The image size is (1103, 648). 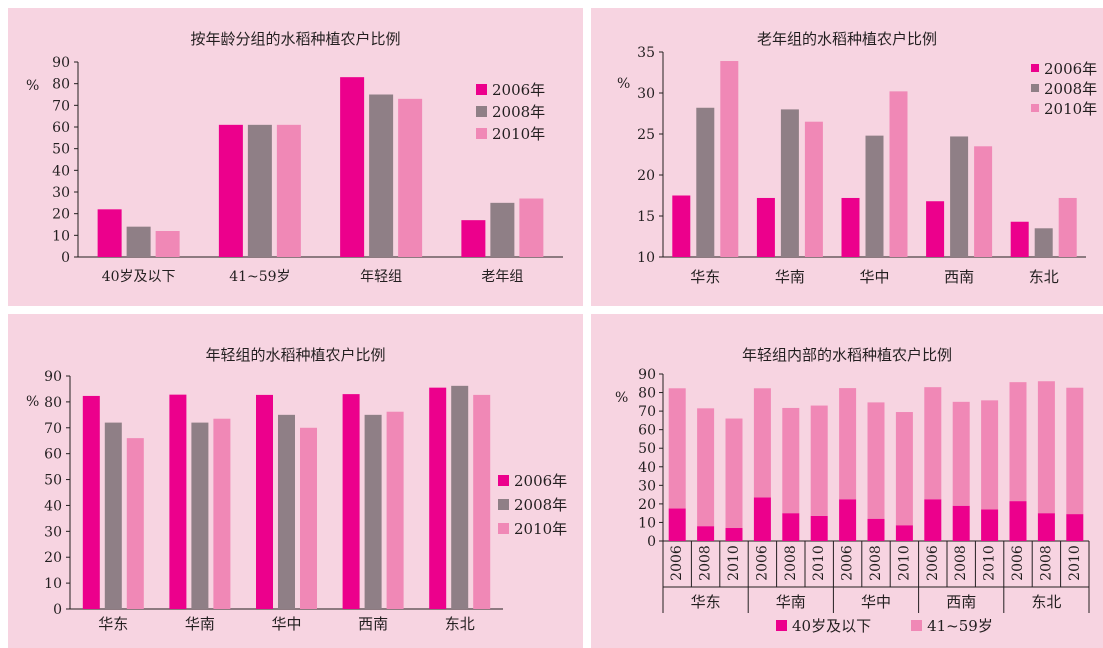 What do you see at coordinates (139, 277) in the screenshot?
I see `category-label: 40岁及以下` at bounding box center [139, 277].